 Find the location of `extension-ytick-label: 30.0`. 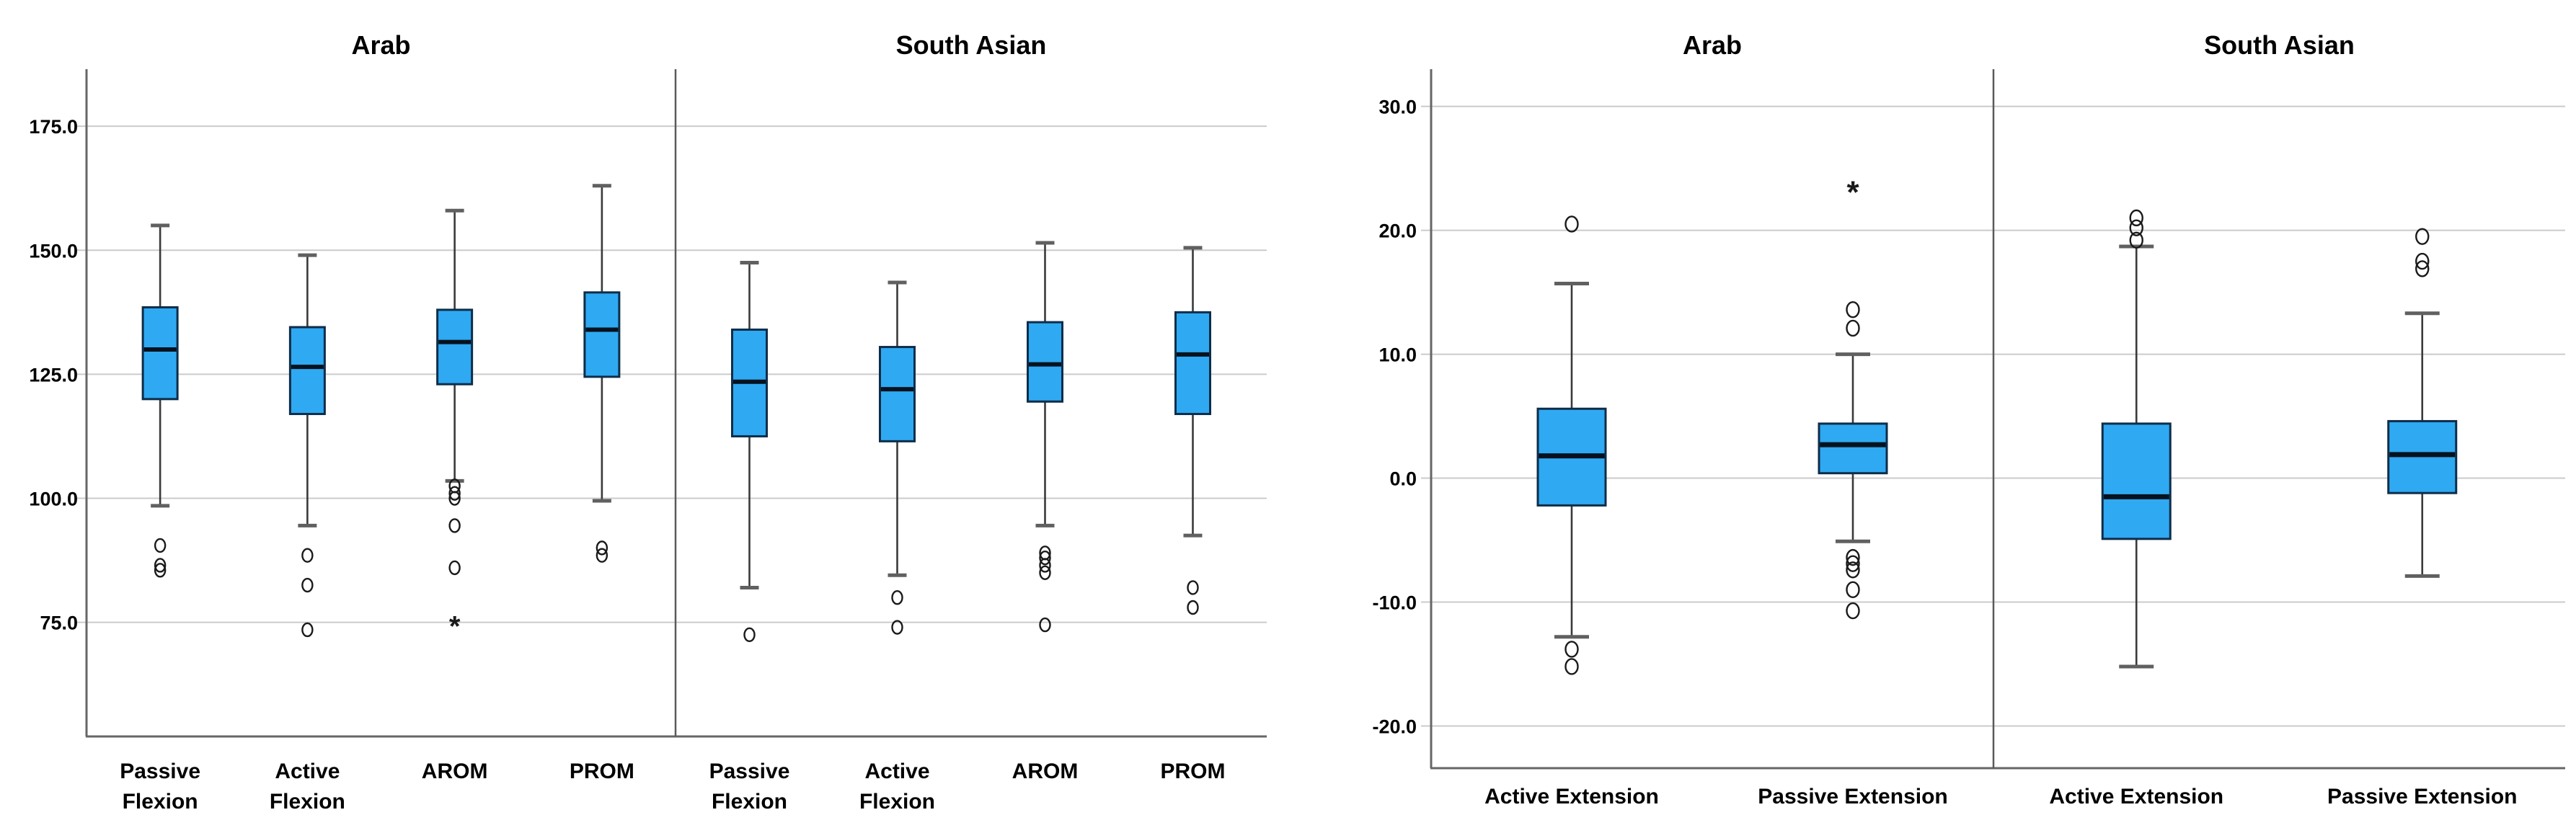

extension-ytick-label: 30.0 is located at coordinates (1397, 107).